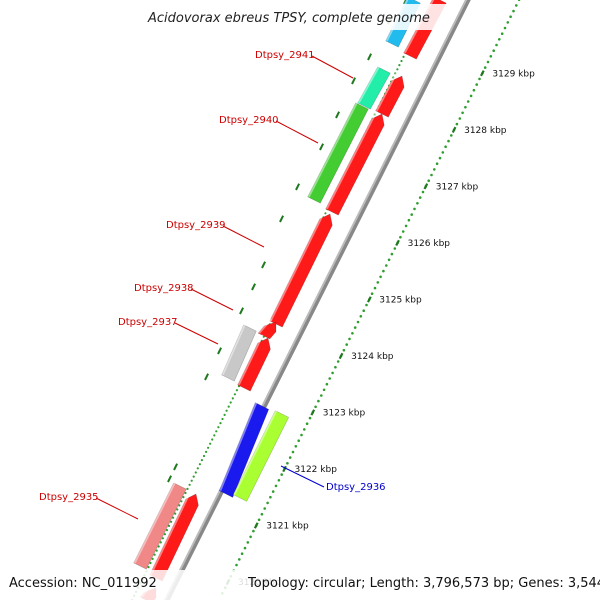 The width and height of the screenshot is (600, 600). I want to click on gene-block-green, so click(338, 153).